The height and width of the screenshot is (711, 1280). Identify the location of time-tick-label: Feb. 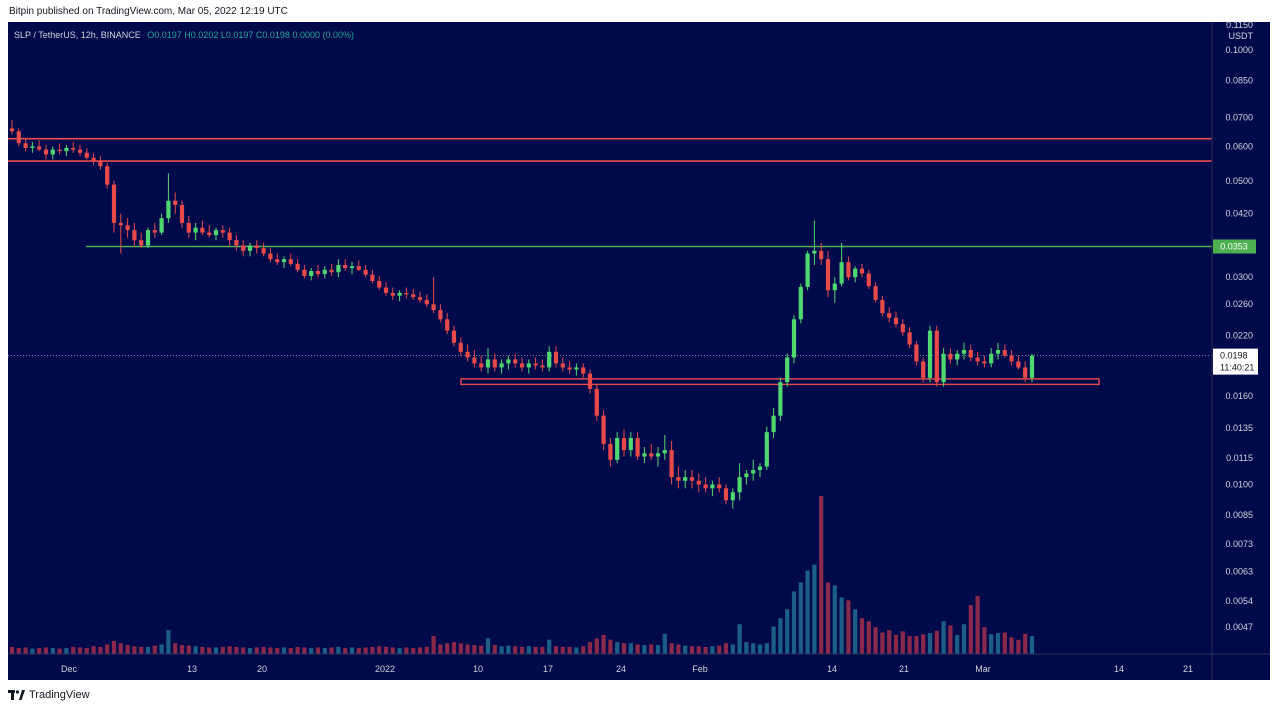
(700, 669).